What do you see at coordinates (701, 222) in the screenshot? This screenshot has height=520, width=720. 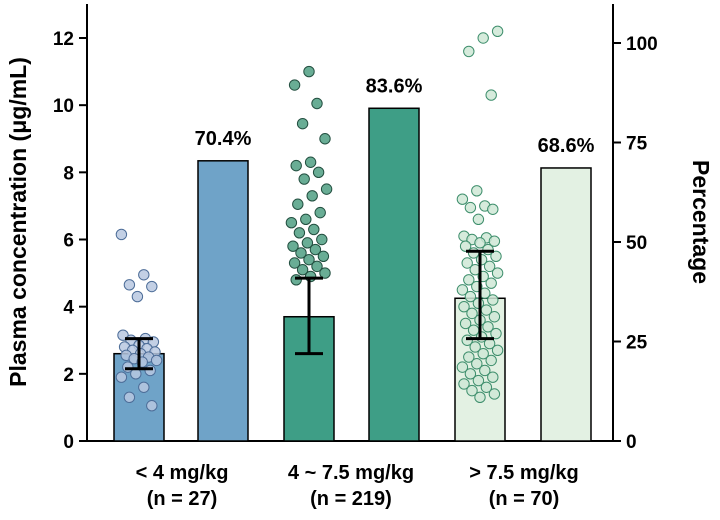 I see `y2-axis-title: Percentage` at bounding box center [701, 222].